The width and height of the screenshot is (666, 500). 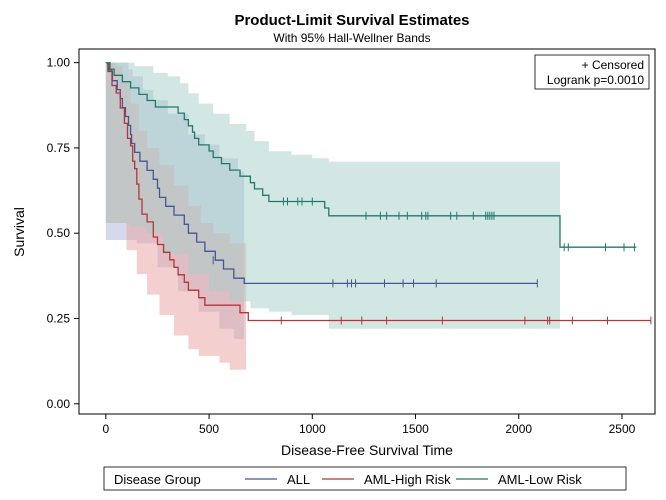 I want to click on x-tick-label: 0, so click(x=105, y=429).